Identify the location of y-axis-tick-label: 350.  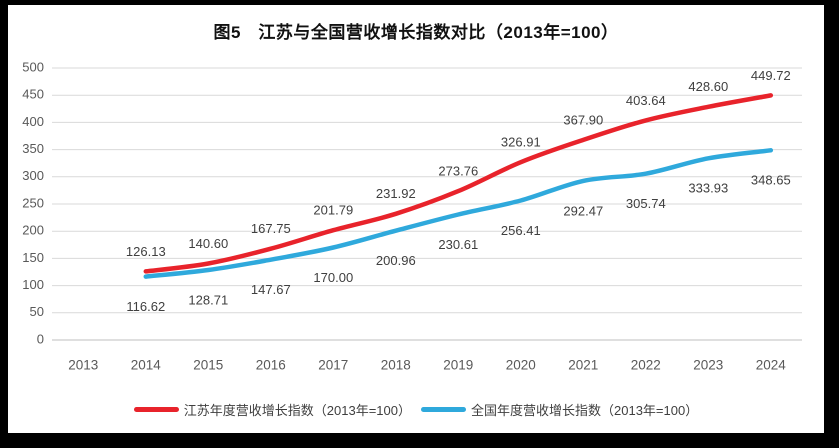
(33, 148).